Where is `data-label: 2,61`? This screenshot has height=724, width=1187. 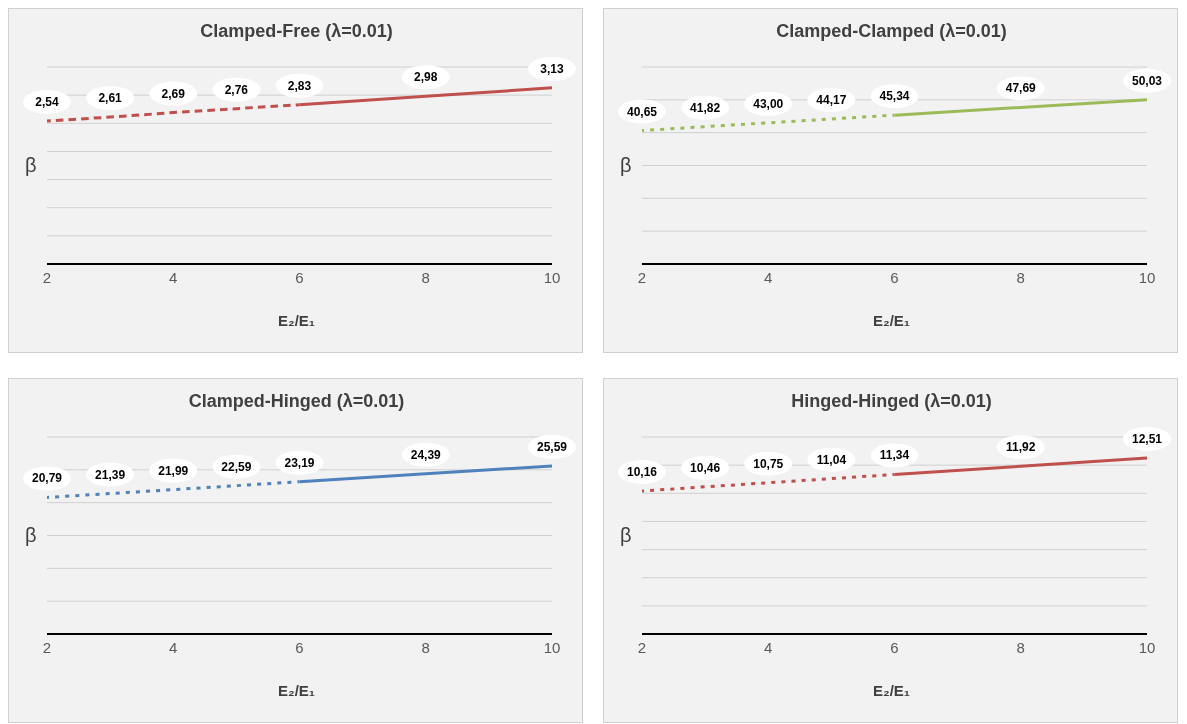
data-label: 2,61 is located at coordinates (110, 98).